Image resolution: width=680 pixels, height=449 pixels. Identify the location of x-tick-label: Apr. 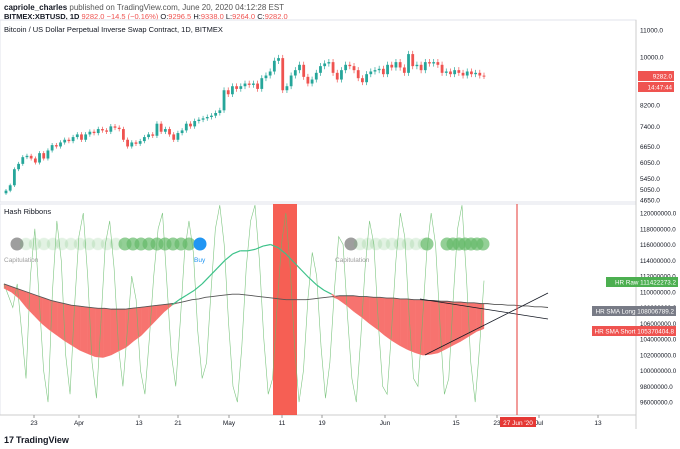
(79, 423).